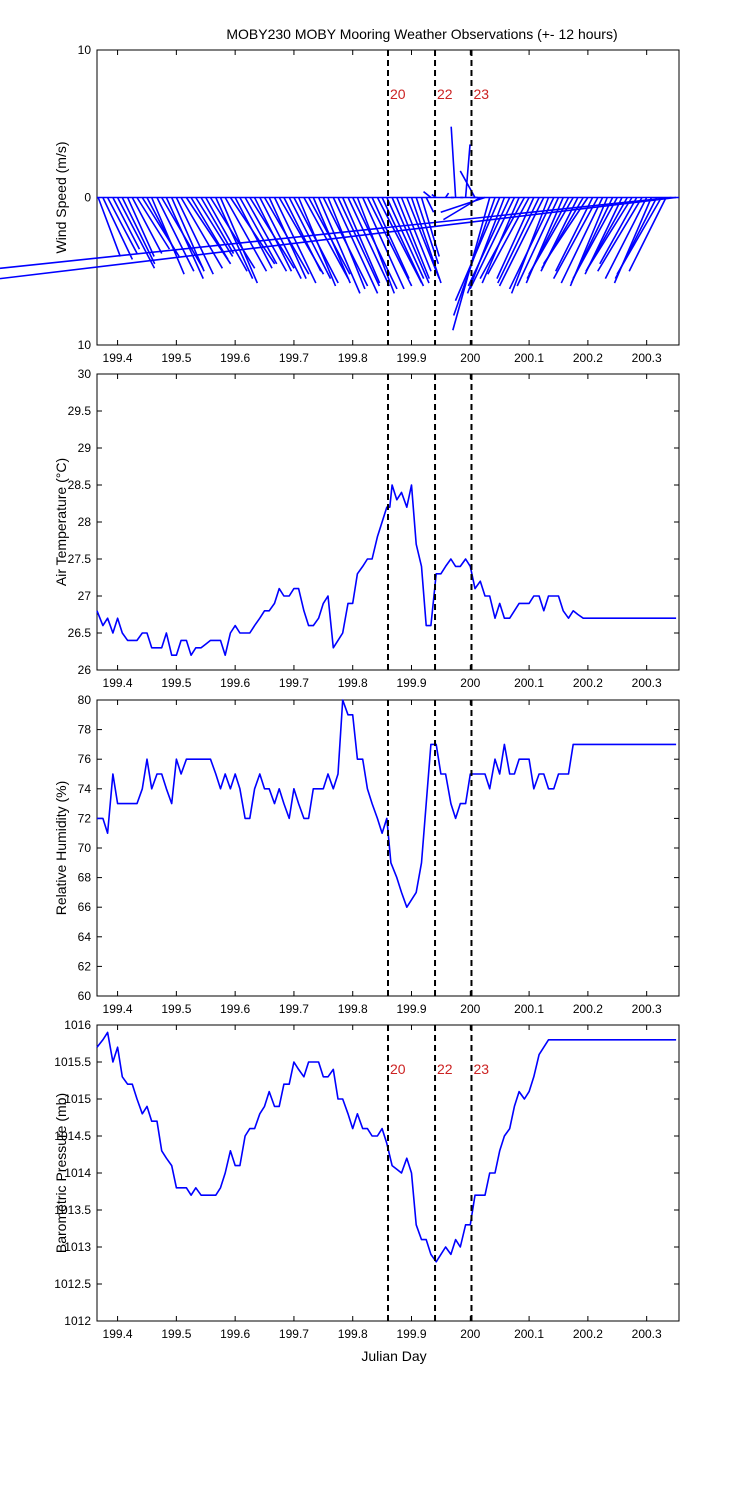  What do you see at coordinates (72, 1136) in the screenshot?
I see `y-tick-label: 1014.5` at bounding box center [72, 1136].